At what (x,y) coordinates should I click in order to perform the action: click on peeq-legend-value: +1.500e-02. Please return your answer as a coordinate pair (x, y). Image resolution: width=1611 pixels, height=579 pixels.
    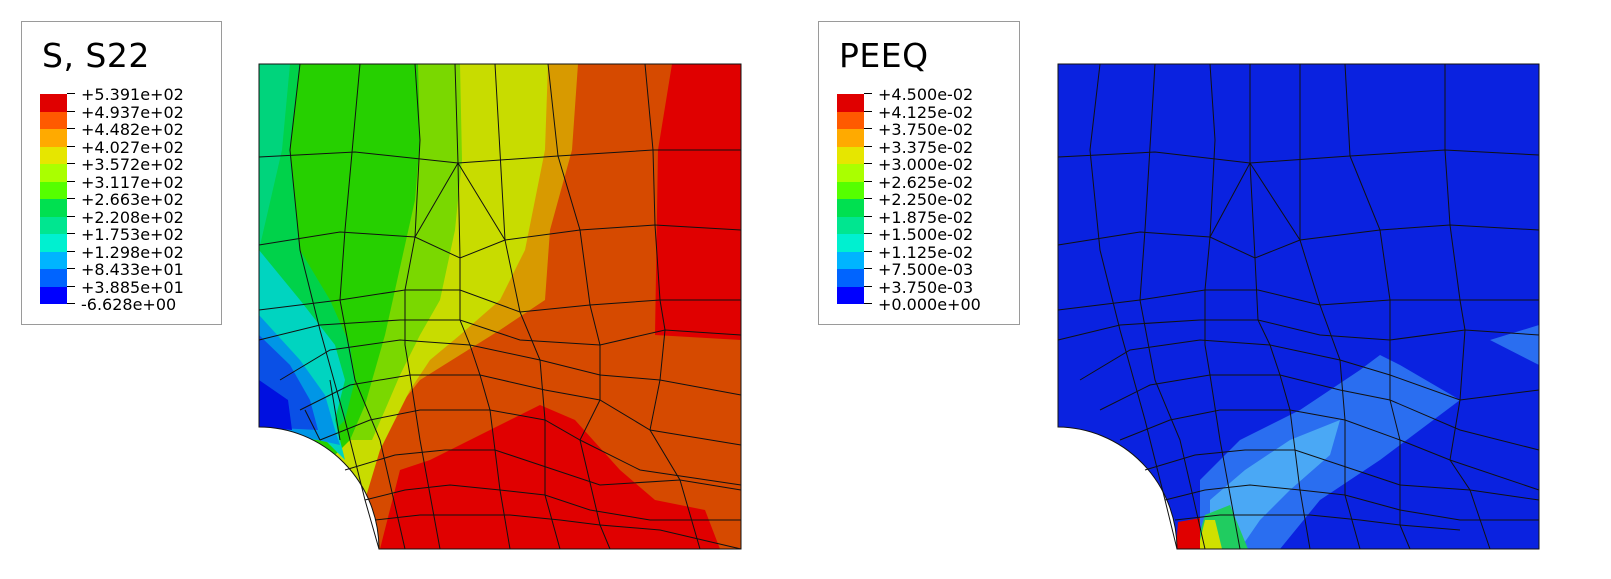
    Looking at the image, I should click on (926, 234).